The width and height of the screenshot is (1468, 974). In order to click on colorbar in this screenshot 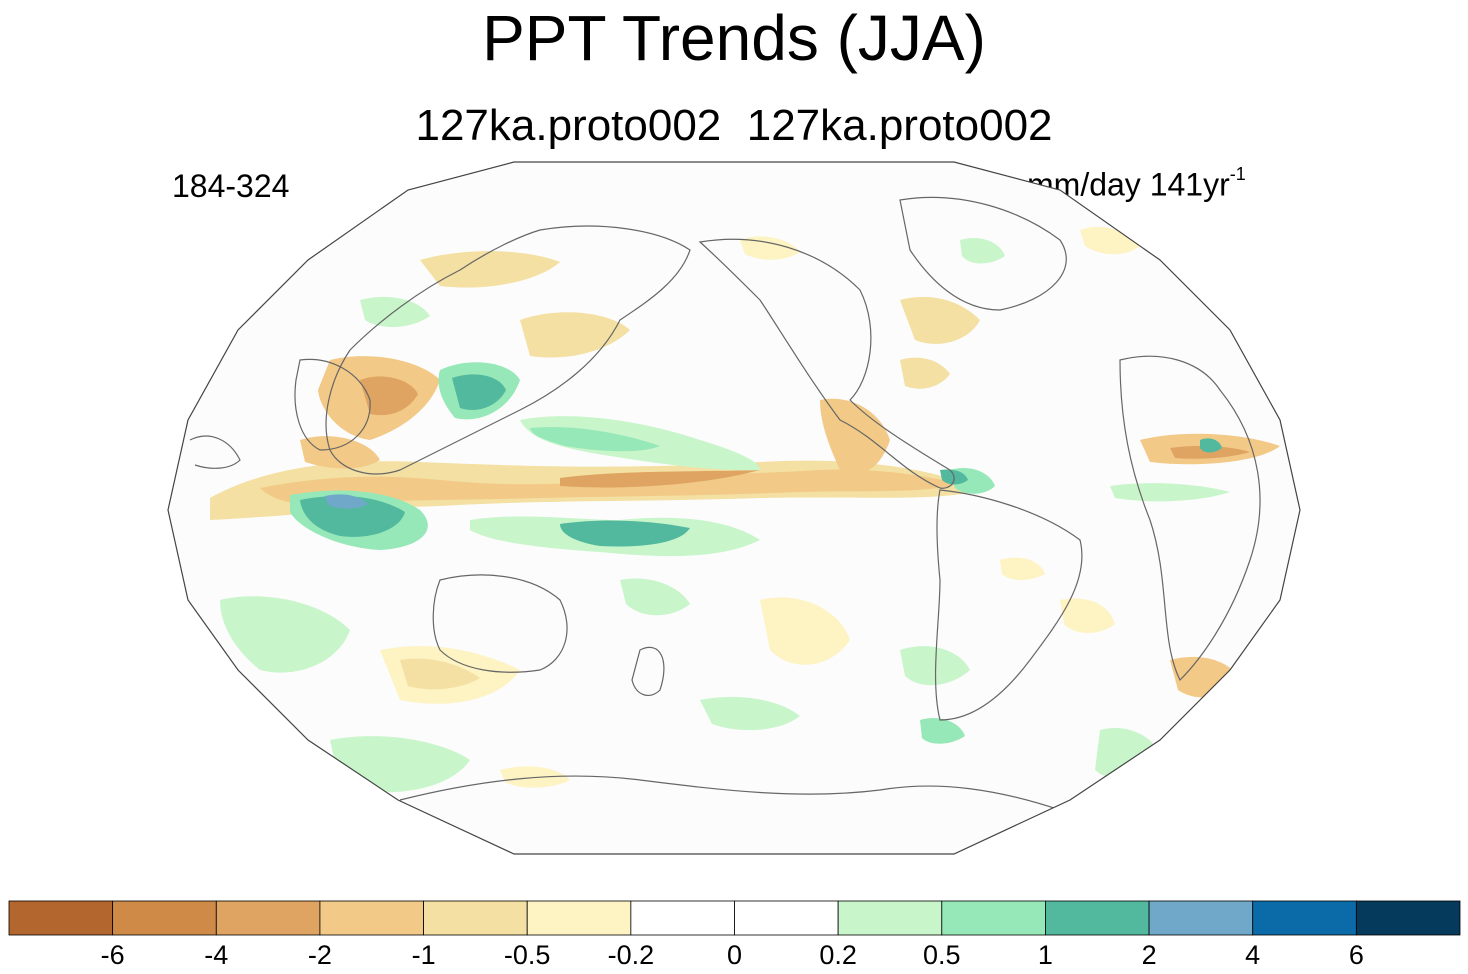, I will do `click(734, 918)`.